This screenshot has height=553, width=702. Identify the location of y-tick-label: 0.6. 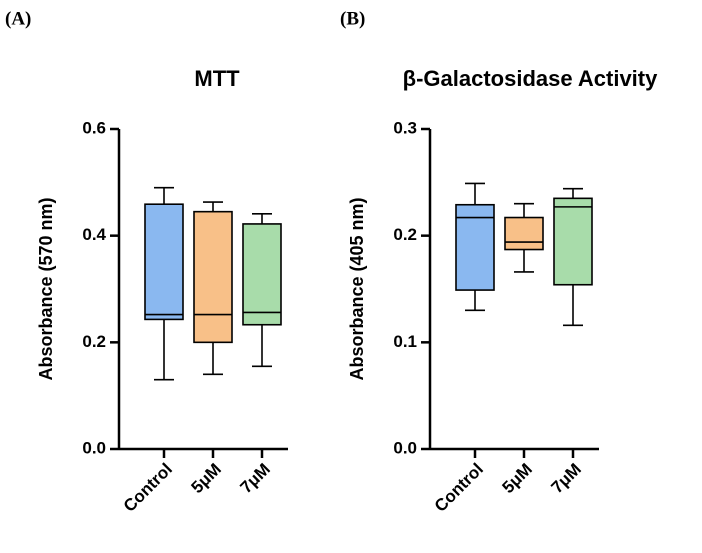
(94, 127).